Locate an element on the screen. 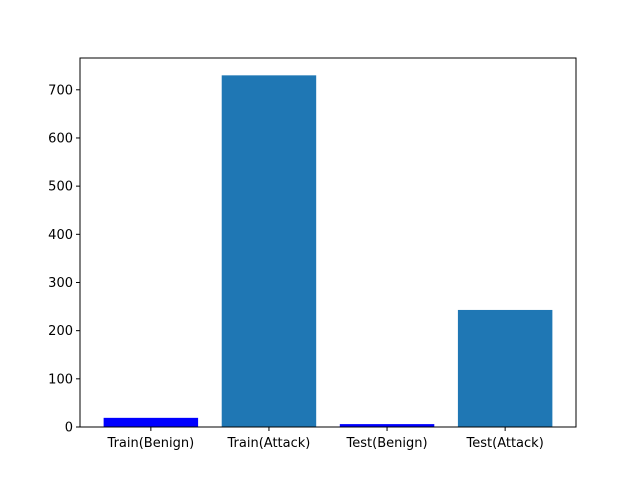 This screenshot has width=640, height=480. y-tick-label: 500 is located at coordinates (60, 187).